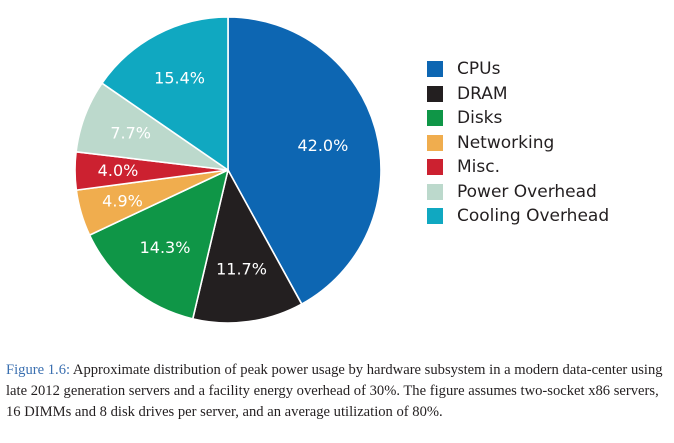 Image resolution: width=674 pixels, height=443 pixels. I want to click on legend-item-dram: DRAM, so click(518, 94).